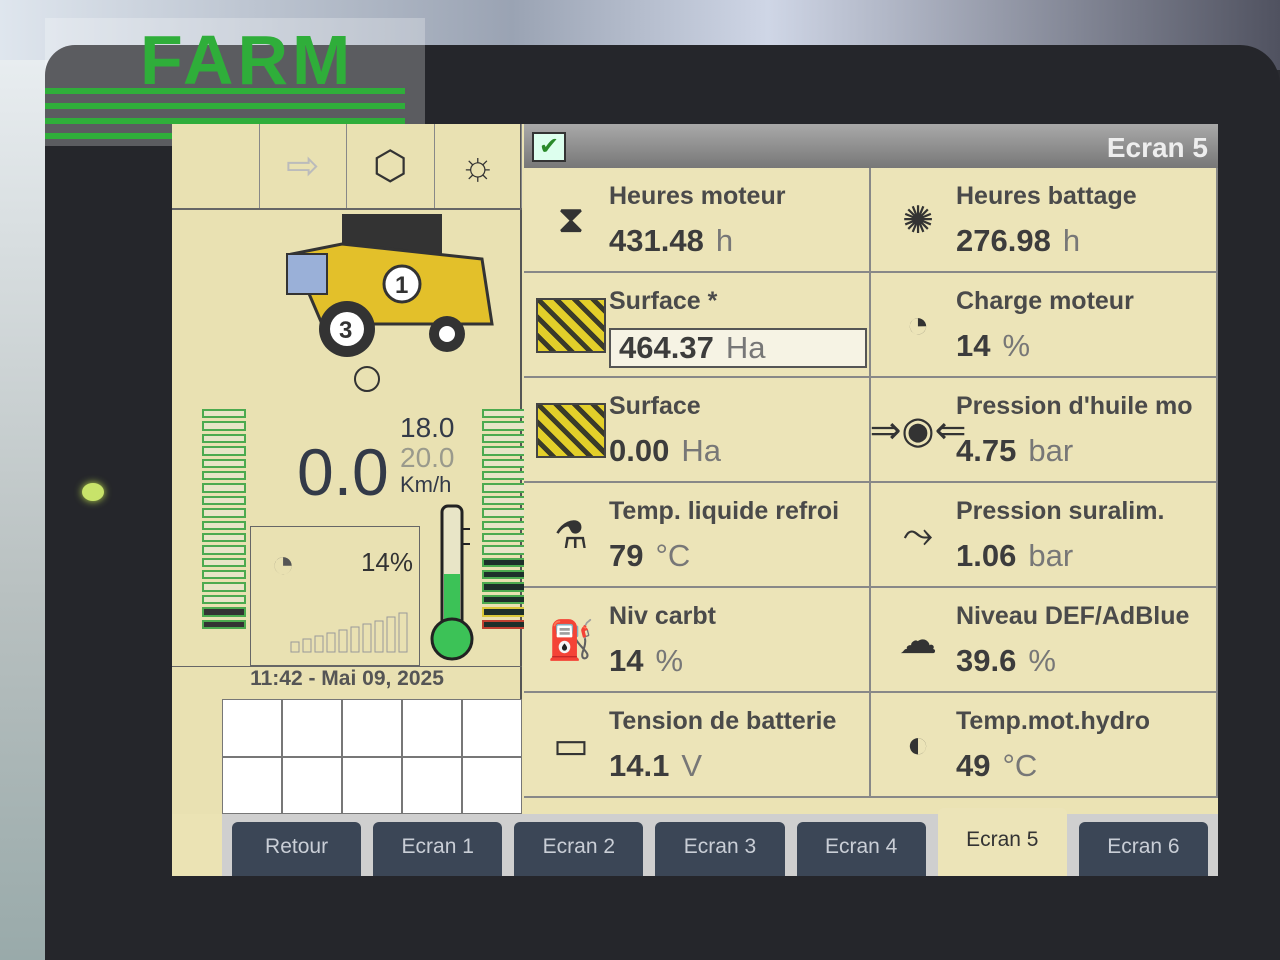 The width and height of the screenshot is (1280, 960). Describe the element at coordinates (401, 285) in the screenshot. I see `svg-text: 1` at that location.